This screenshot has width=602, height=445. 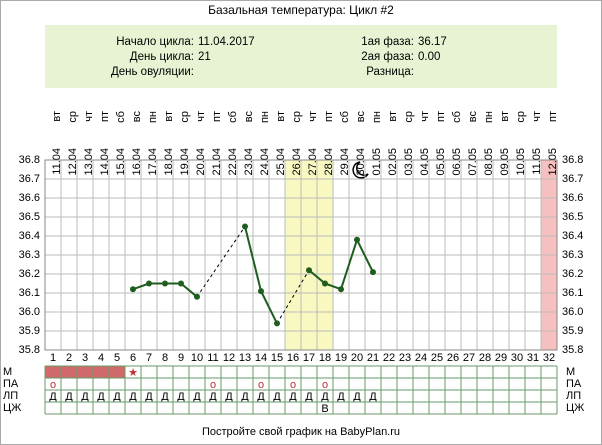 I want to click on date-label: 14.04, so click(x=105, y=162).